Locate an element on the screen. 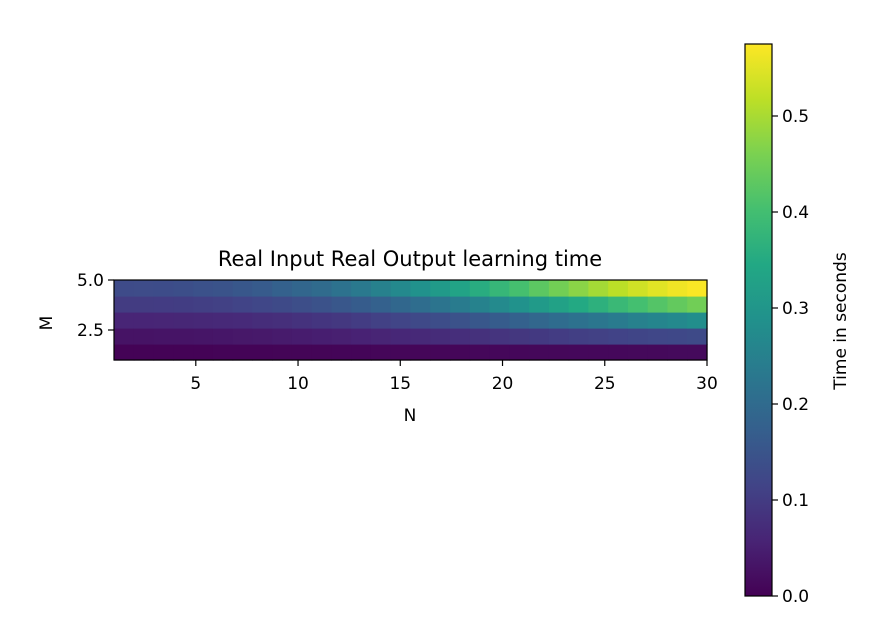  colorbar-tick-label: 0.4 is located at coordinates (795, 213).